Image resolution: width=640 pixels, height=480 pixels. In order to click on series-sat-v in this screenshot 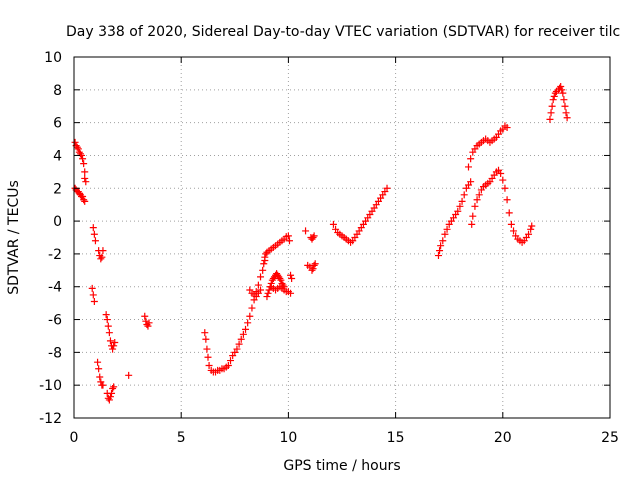, I will do `click(487, 146)`.